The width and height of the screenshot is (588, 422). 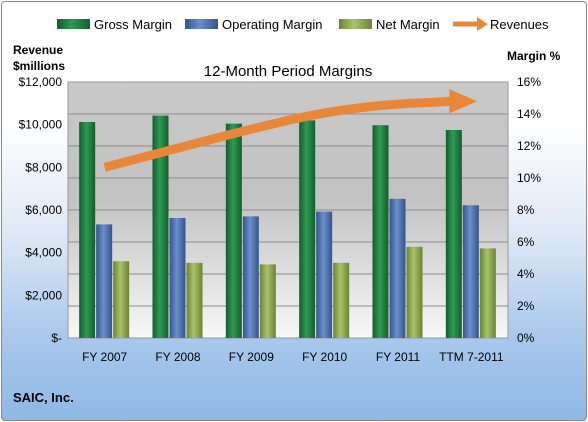 What do you see at coordinates (519, 24) in the screenshot?
I see `legend-label-revenues: Revenues` at bounding box center [519, 24].